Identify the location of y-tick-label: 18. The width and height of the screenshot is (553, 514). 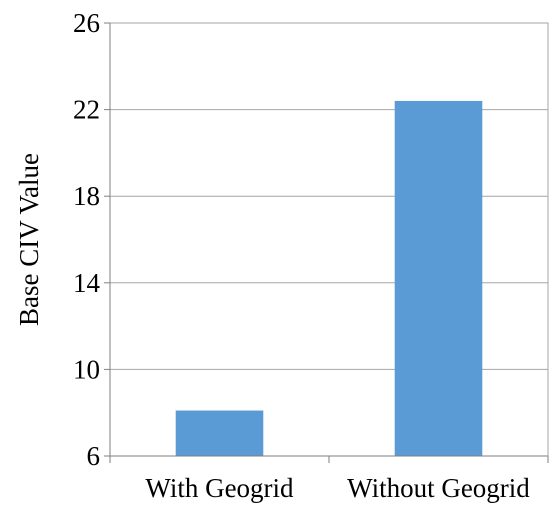
(86, 196).